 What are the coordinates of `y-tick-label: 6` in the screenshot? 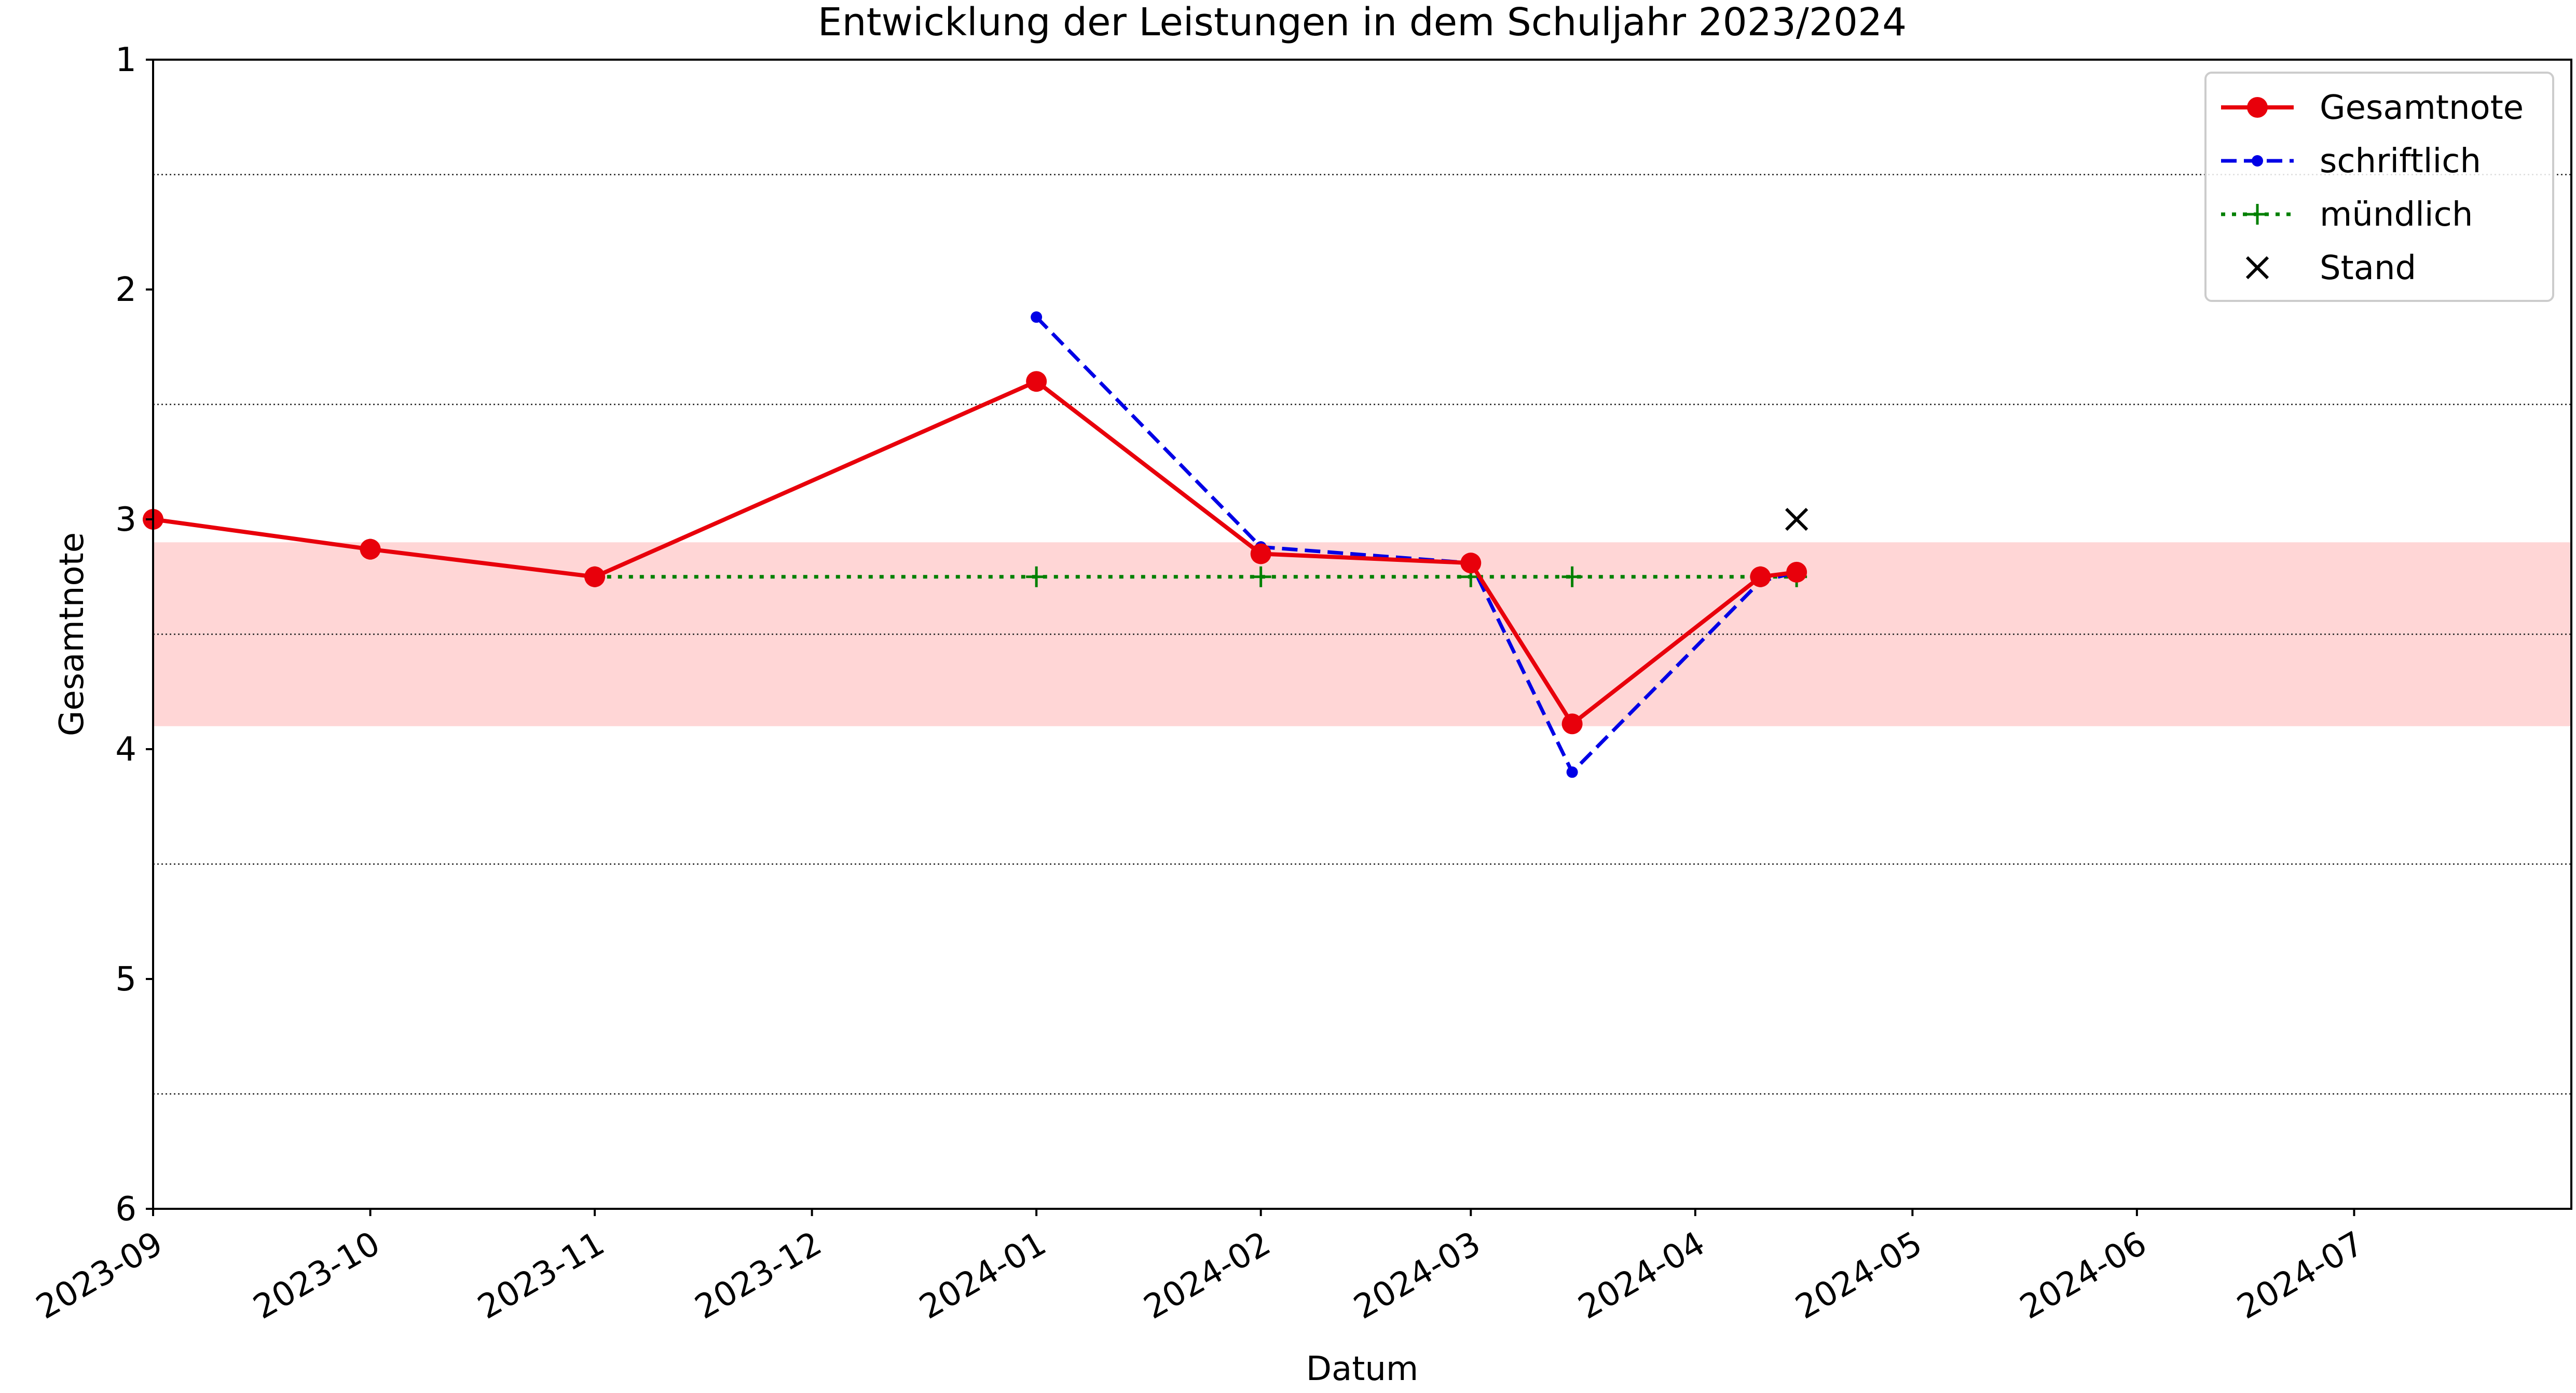 It's located at (125, 1209).